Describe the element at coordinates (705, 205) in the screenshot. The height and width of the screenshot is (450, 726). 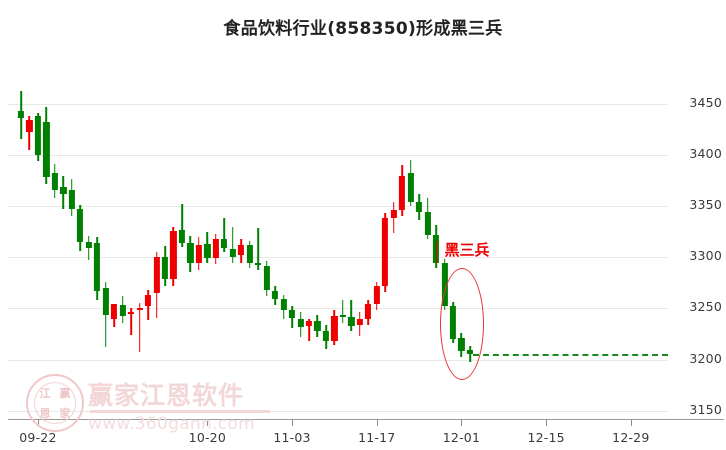
I see `y-axis-label: 3350` at that location.